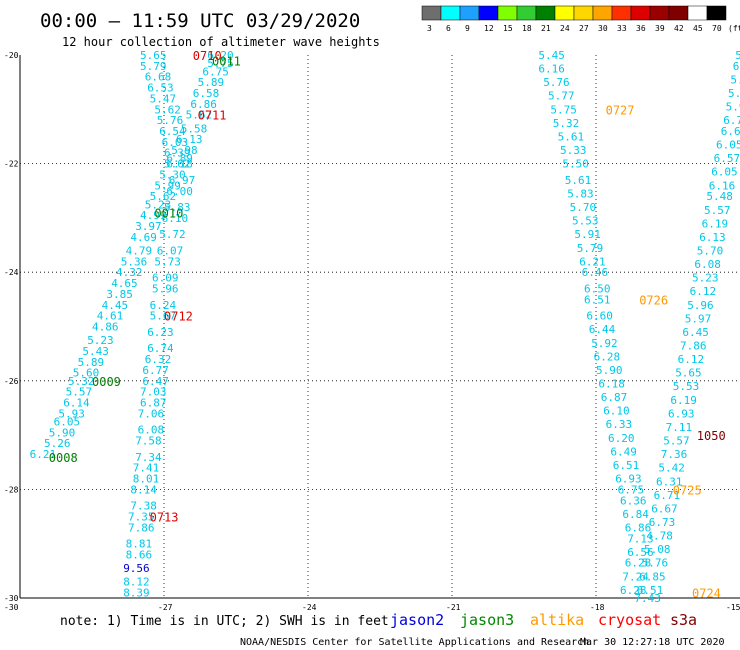  I want to click on swh-value: 6.79, so click(731, 120).